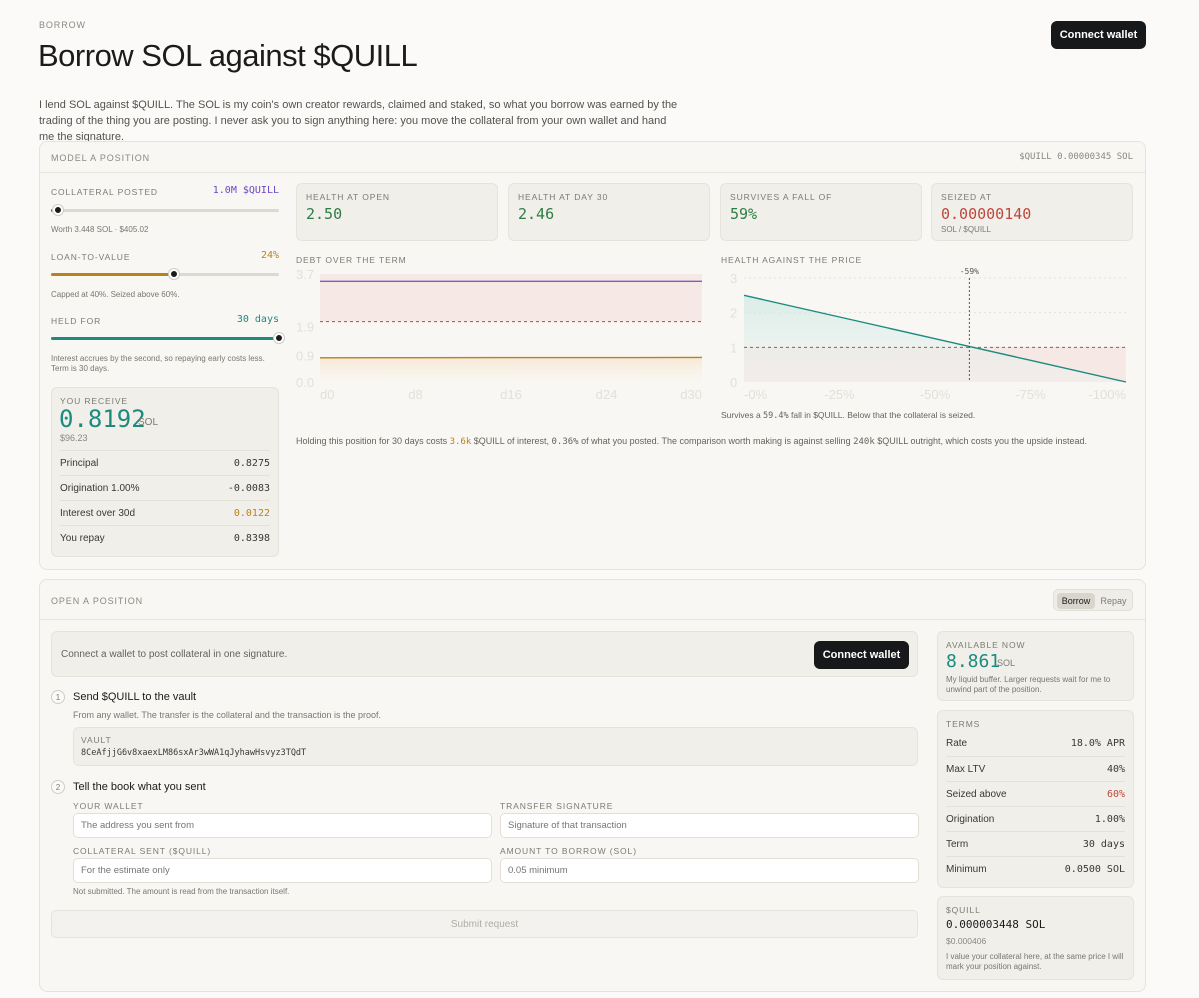 The image size is (1199, 998). Describe the element at coordinates (821, 212) in the screenshot. I see `stat-survives-fall: SURVIVES A FALL OF 59%` at that location.